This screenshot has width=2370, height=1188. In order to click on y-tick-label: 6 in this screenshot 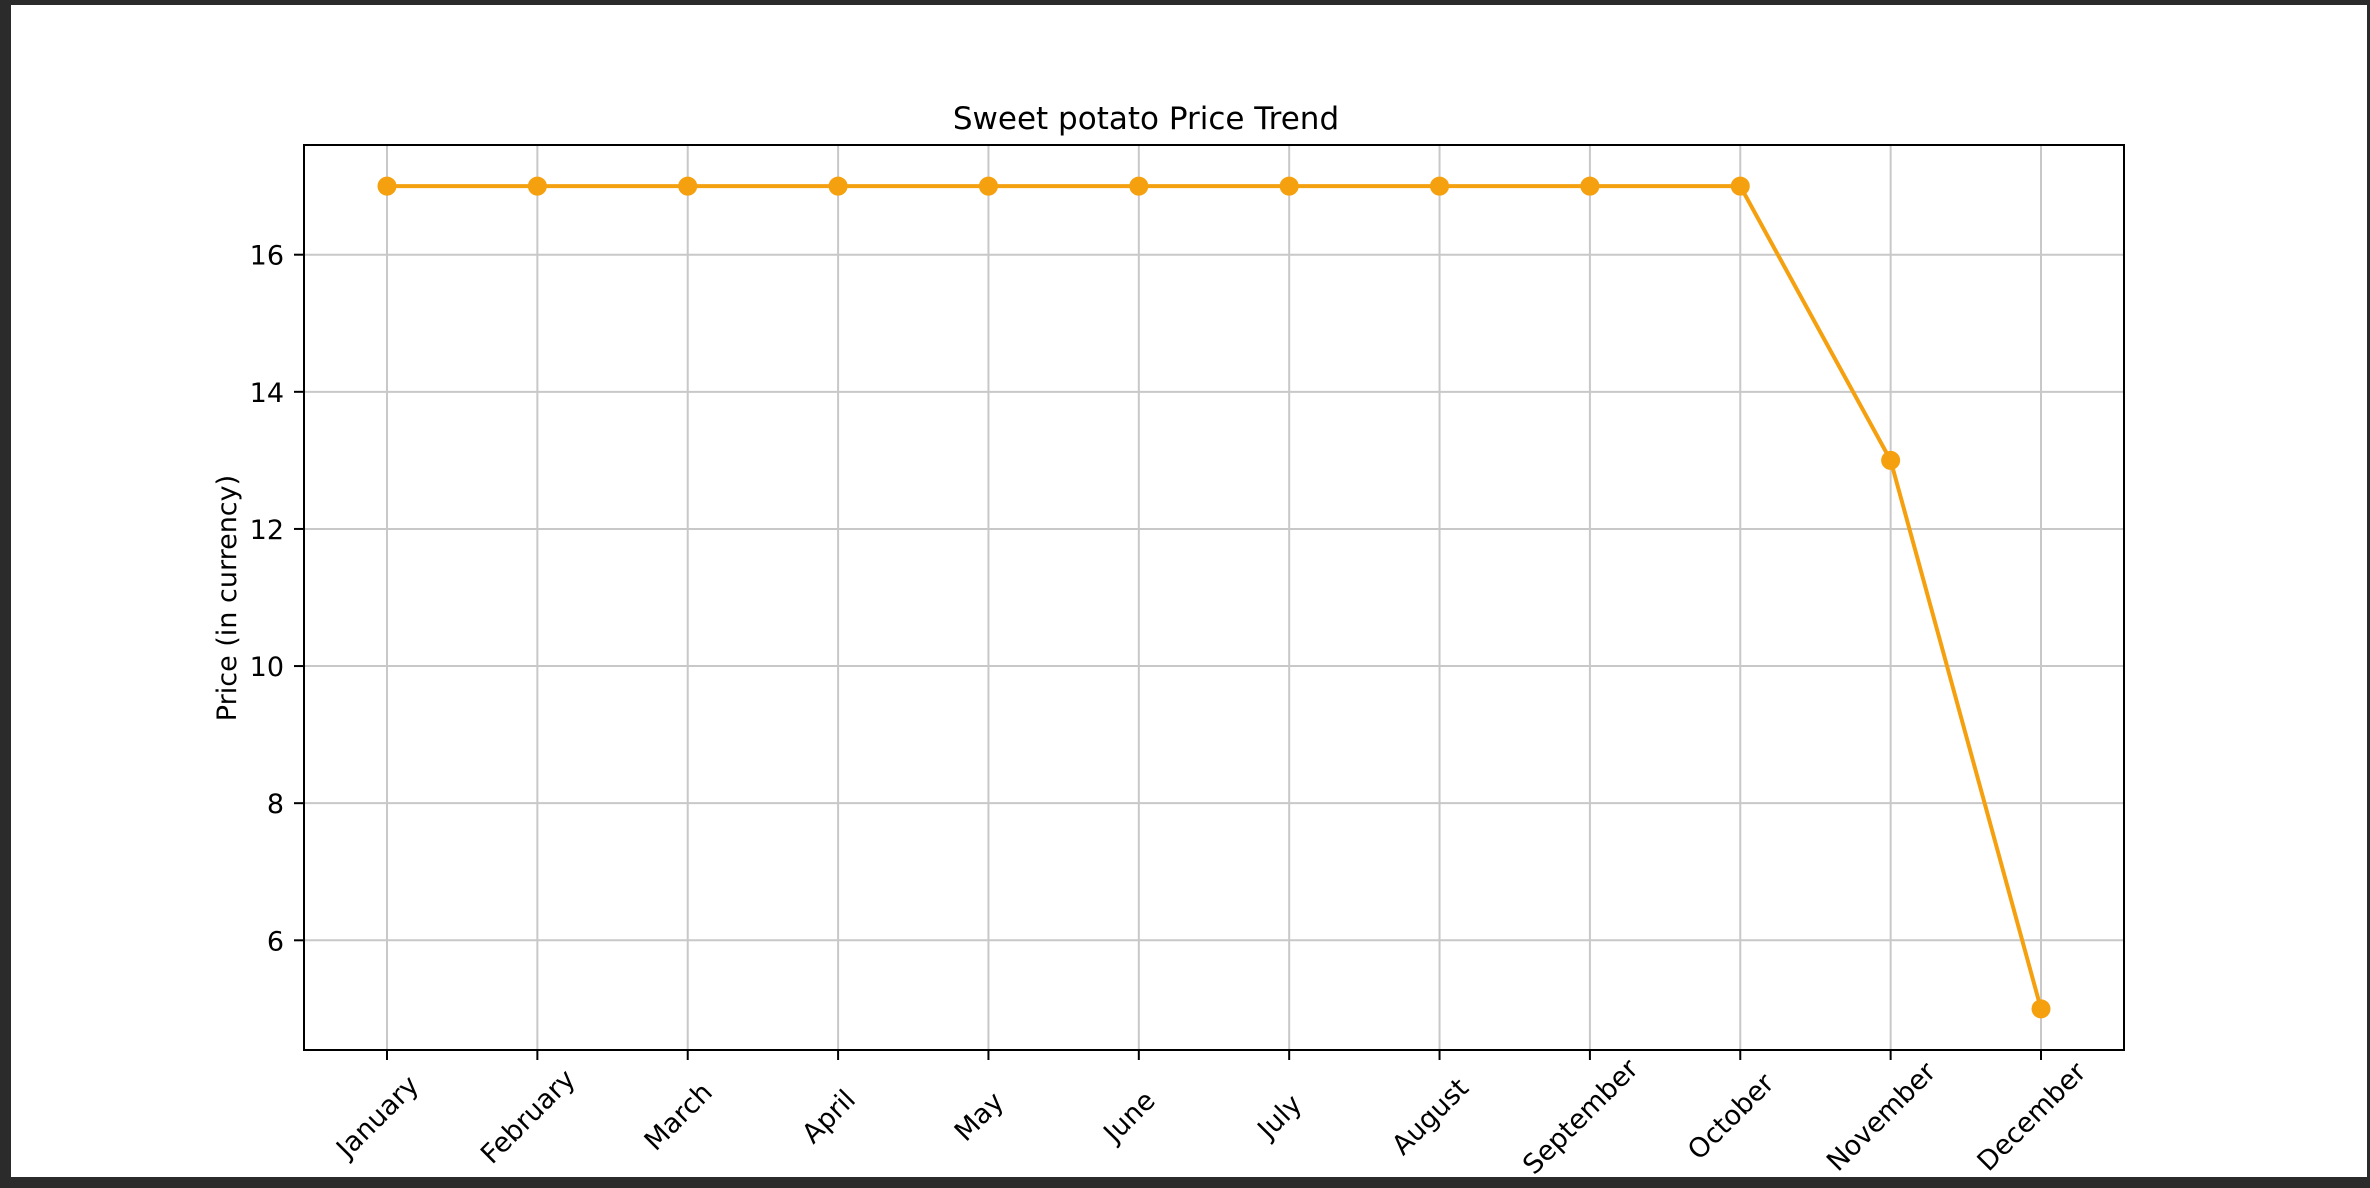, I will do `click(275, 941)`.